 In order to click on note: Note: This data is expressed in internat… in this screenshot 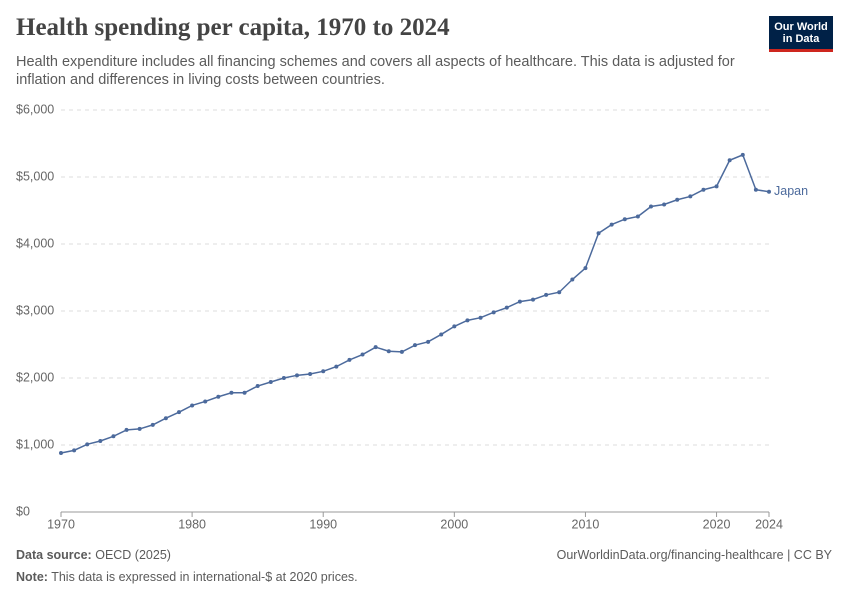, I will do `click(187, 577)`.